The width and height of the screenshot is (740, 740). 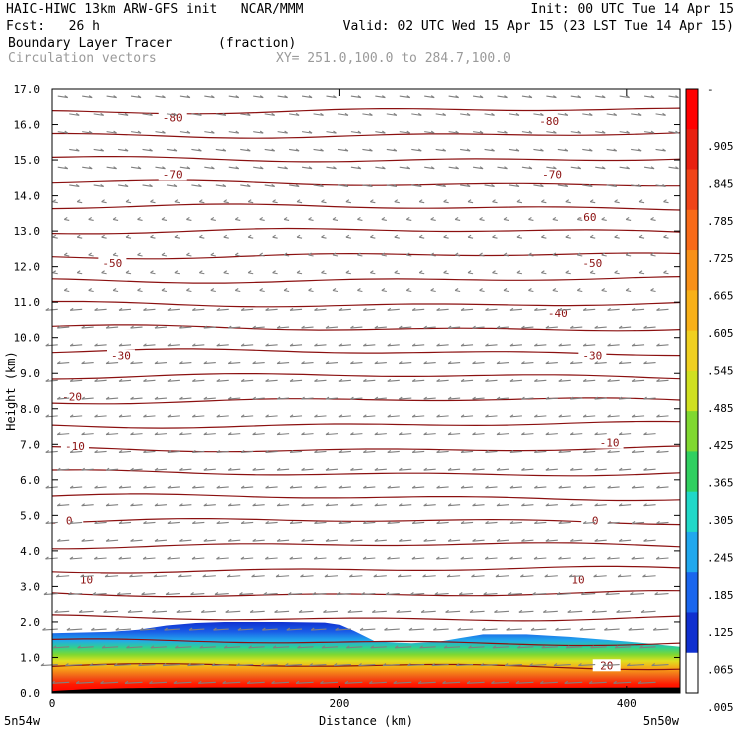 I want to click on colorbar-segment, so click(x=692, y=512).